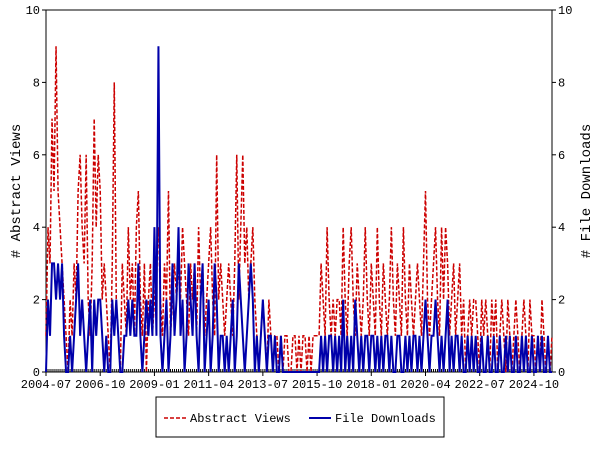 This screenshot has width=600, height=450. What do you see at coordinates (561, 301) in the screenshot?
I see `y2-tick-label: 2` at bounding box center [561, 301].